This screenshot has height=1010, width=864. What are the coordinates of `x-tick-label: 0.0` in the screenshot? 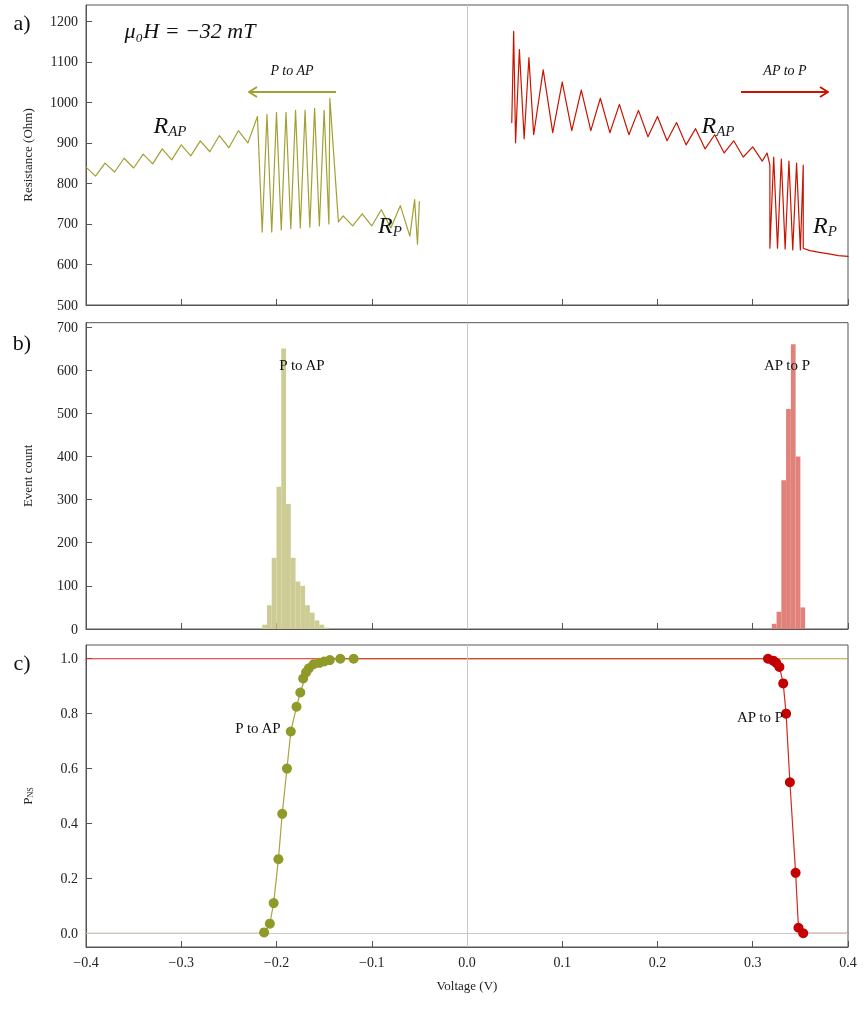 It's located at (467, 962).